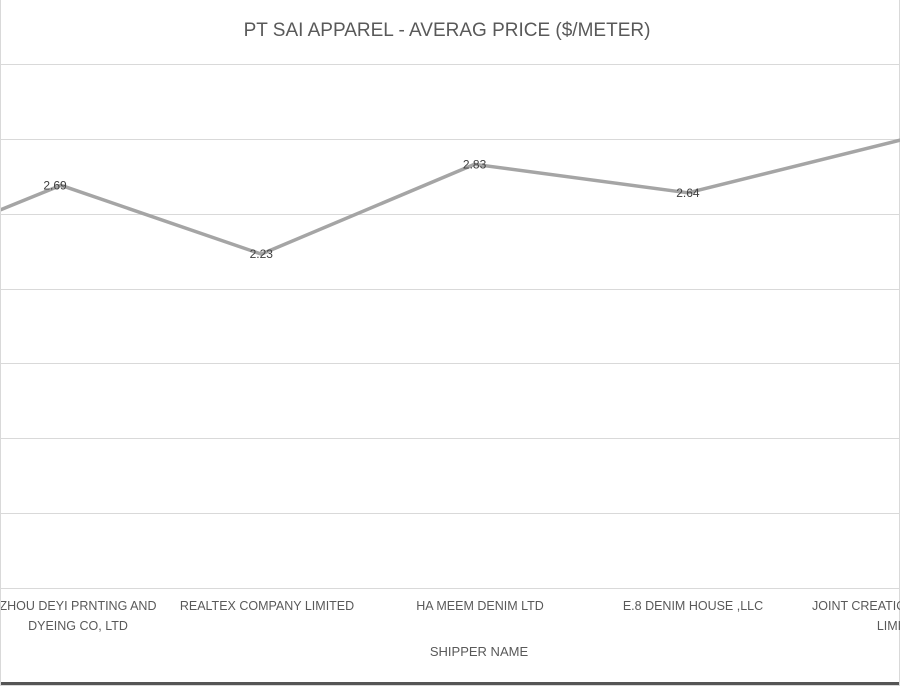  What do you see at coordinates (475, 164) in the screenshot?
I see `data-label: 2.83` at bounding box center [475, 164].